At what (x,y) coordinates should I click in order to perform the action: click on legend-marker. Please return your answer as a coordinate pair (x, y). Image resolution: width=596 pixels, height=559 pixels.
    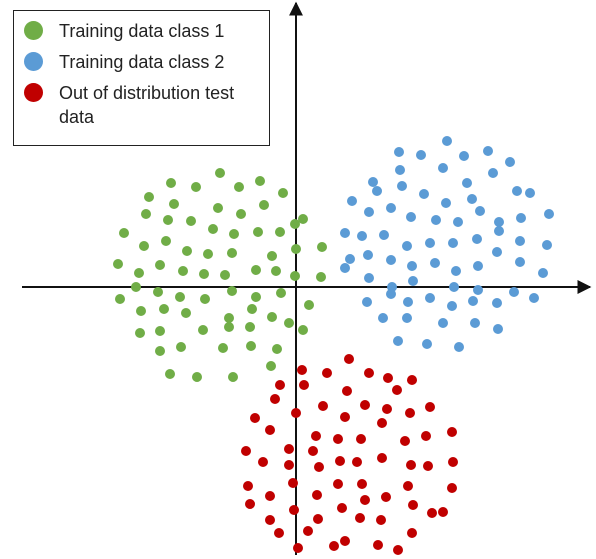
    Looking at the image, I should click on (33, 61).